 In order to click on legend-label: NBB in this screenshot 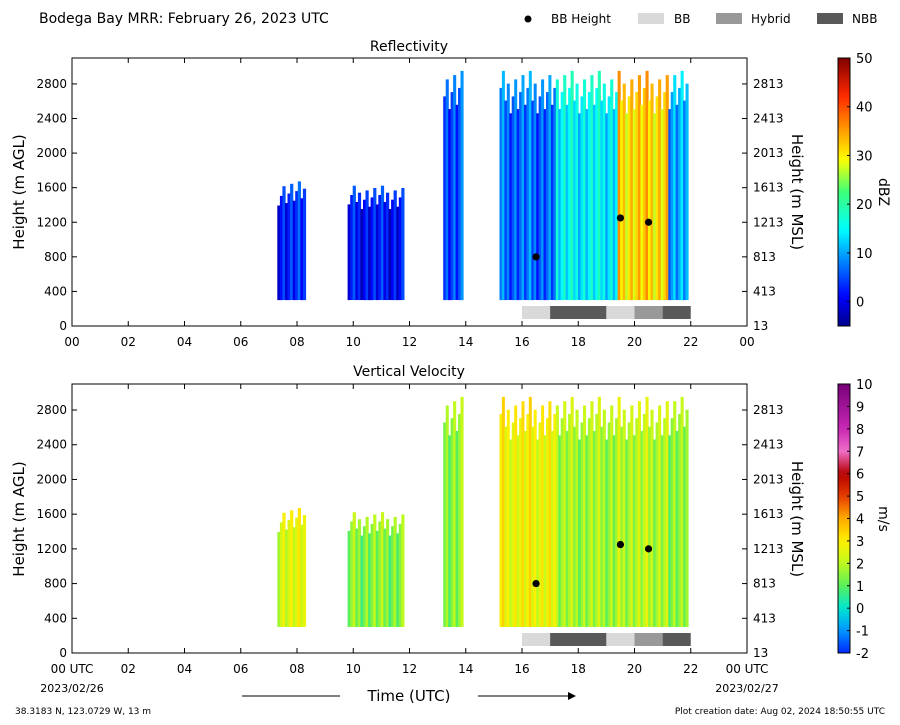, I will do `click(864, 19)`.